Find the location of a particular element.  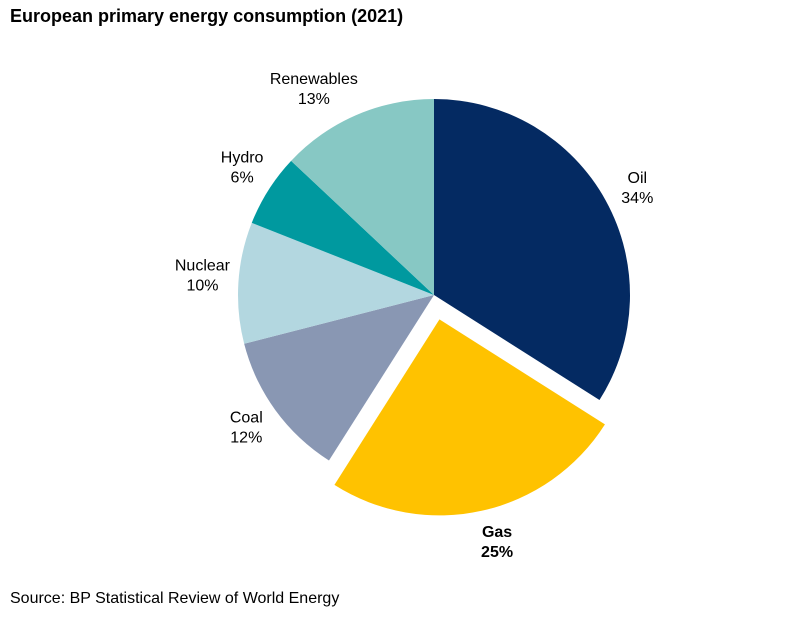

slice-label-hydro: Hydro 6% is located at coordinates (242, 168).